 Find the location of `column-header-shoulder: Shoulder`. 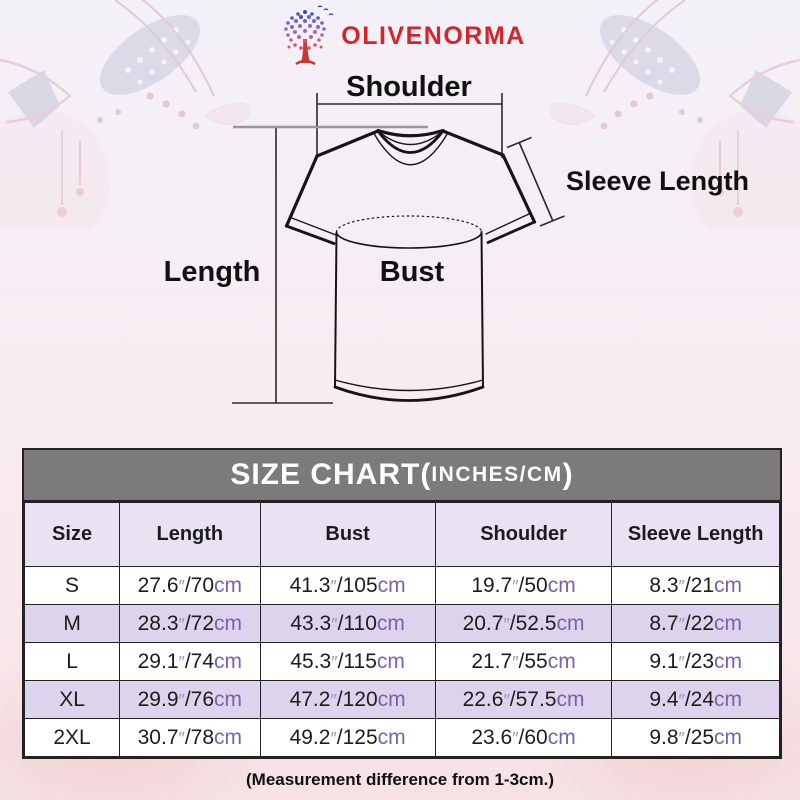

column-header-shoulder: Shoulder is located at coordinates (523, 534).